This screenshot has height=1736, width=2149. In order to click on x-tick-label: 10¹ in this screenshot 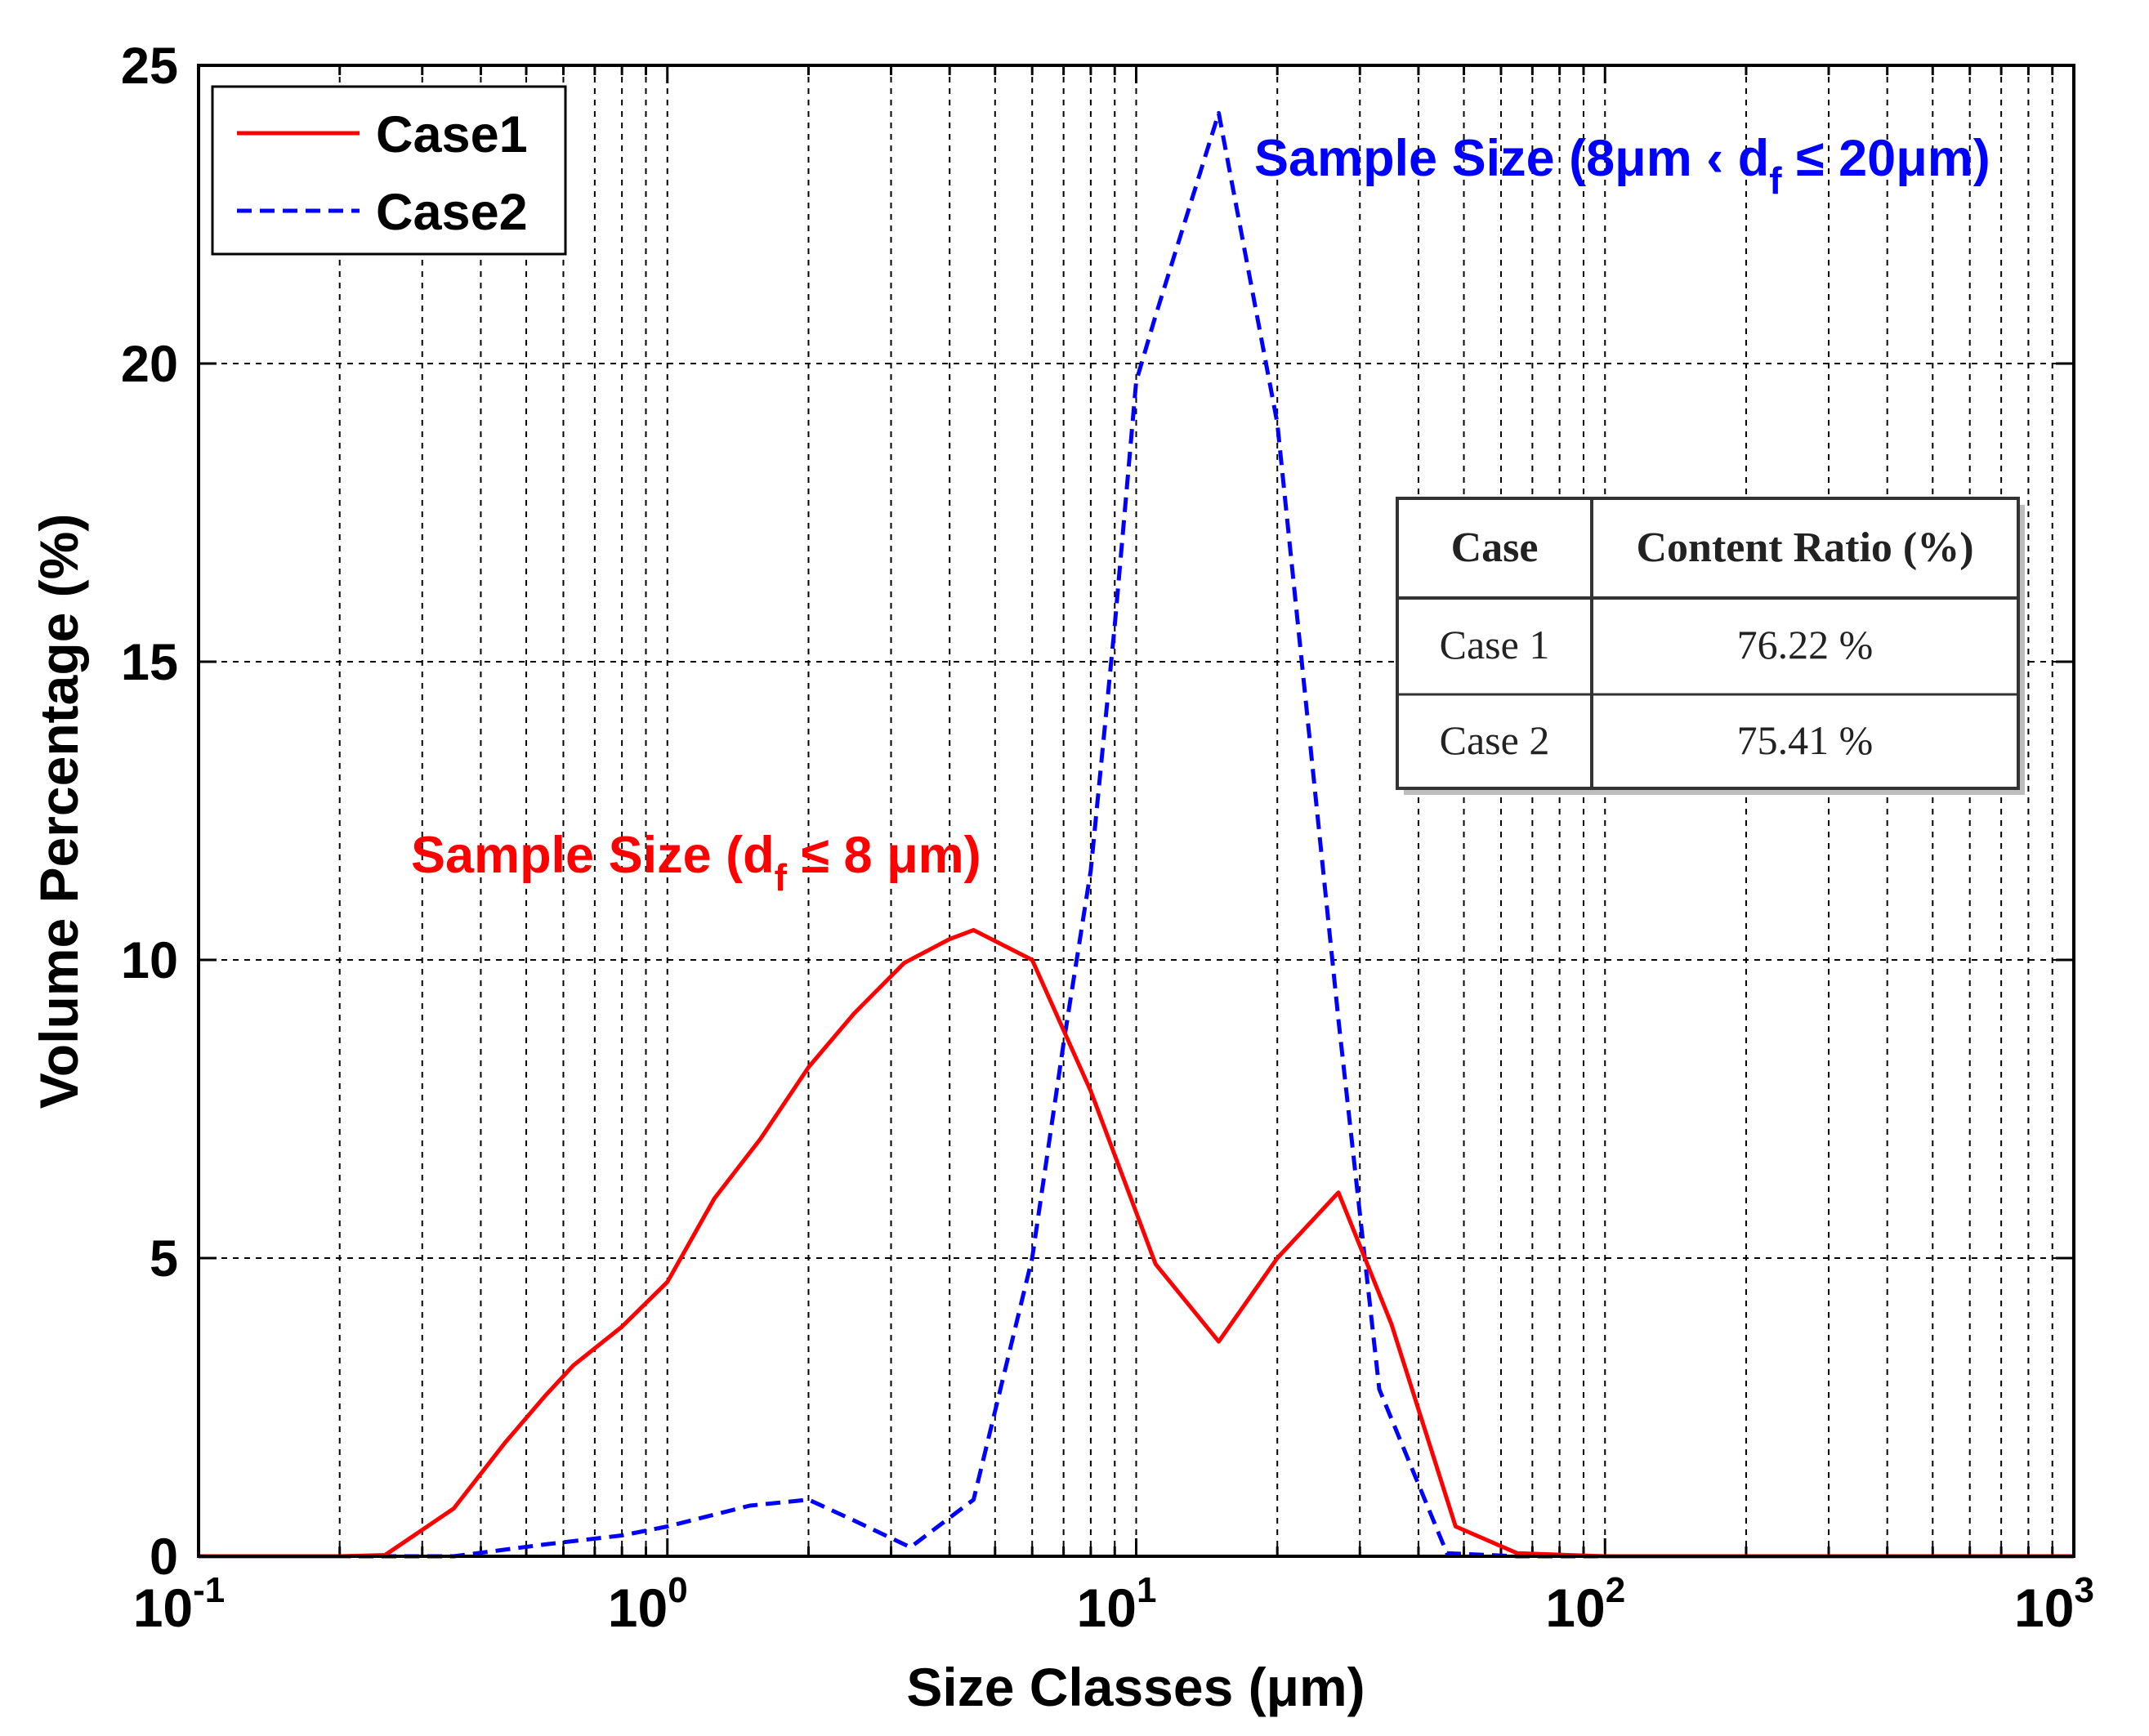, I will do `click(1117, 1604)`.